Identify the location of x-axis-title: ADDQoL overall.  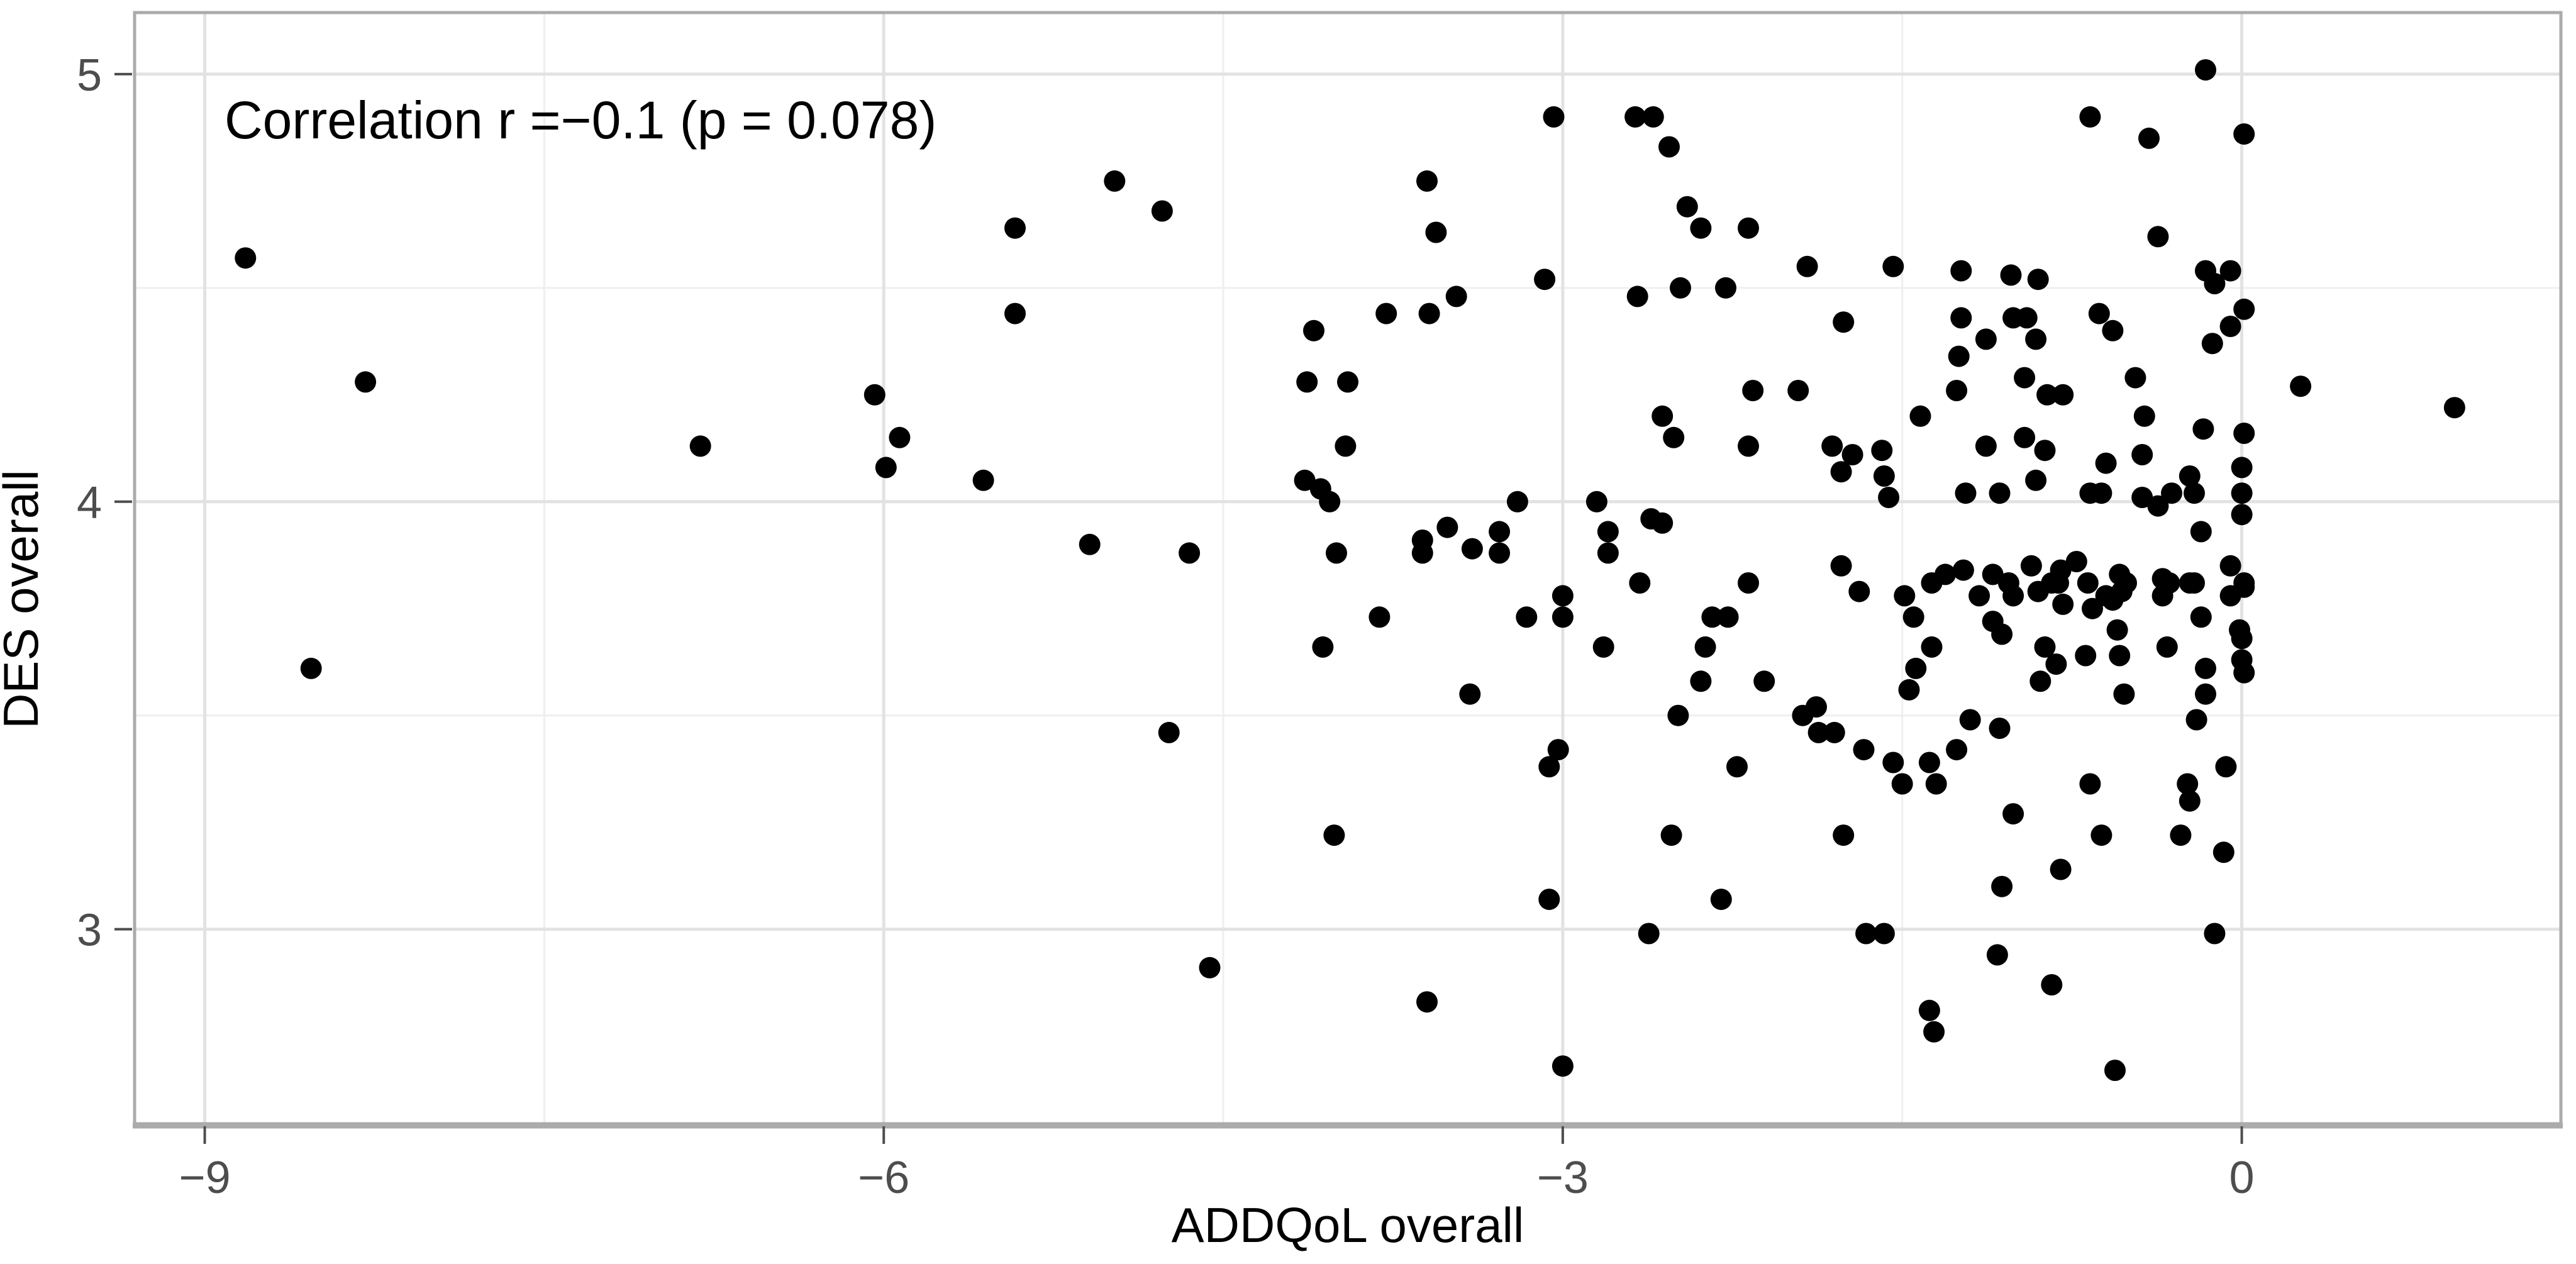
(1348, 1225).